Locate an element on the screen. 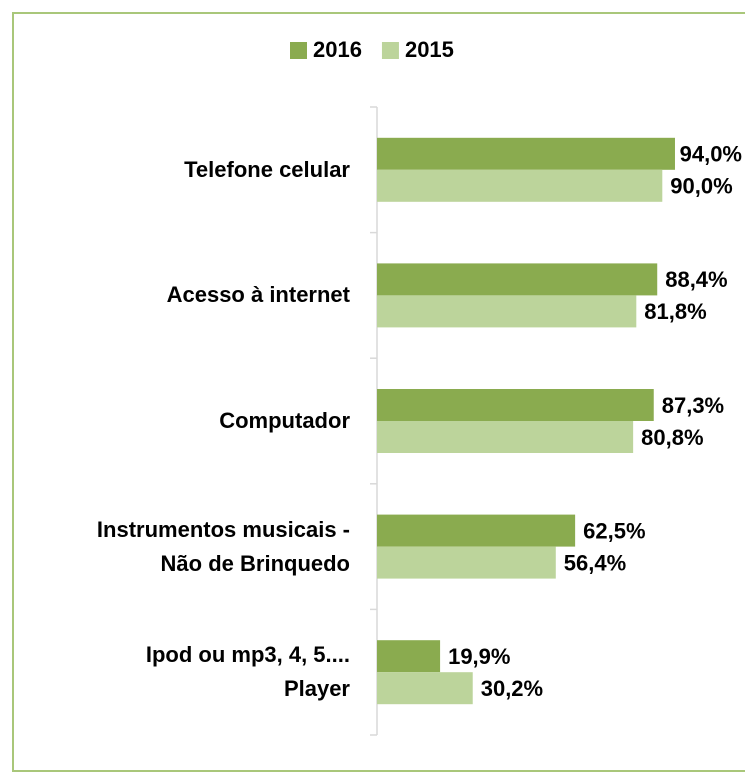 The width and height of the screenshot is (745, 772). category-label: Instrumentos musicais - Não de Brinquedo is located at coordinates (223, 546).